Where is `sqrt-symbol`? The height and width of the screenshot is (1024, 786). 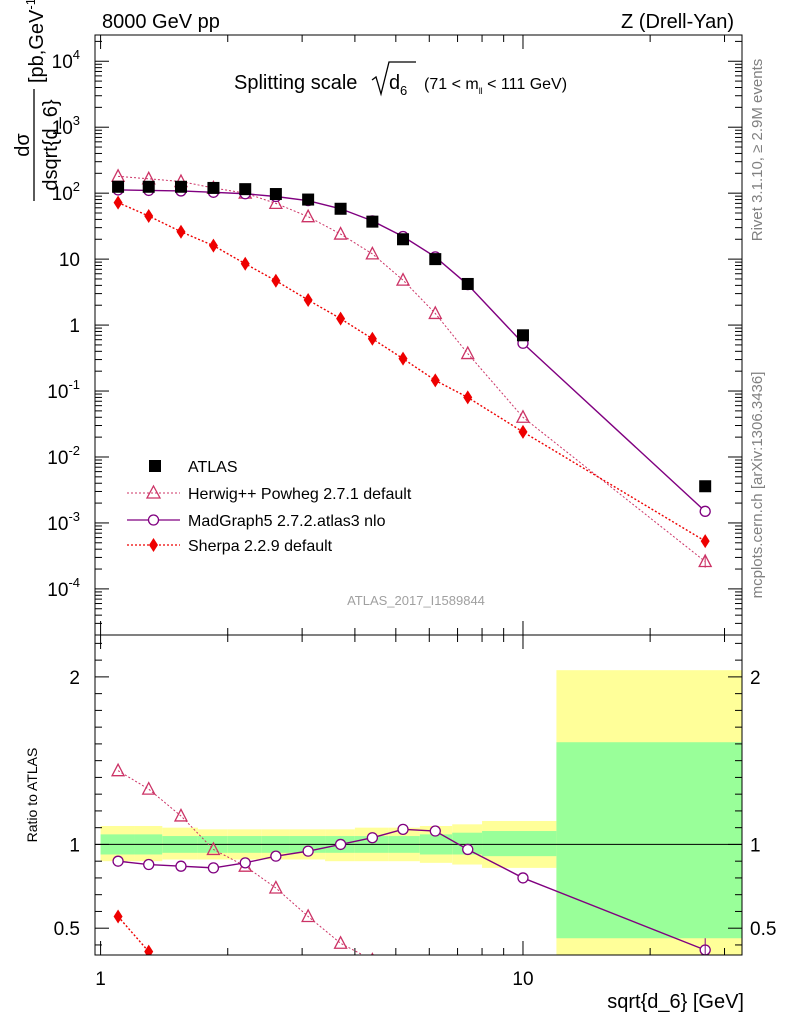
sqrt-symbol is located at coordinates (393, 79).